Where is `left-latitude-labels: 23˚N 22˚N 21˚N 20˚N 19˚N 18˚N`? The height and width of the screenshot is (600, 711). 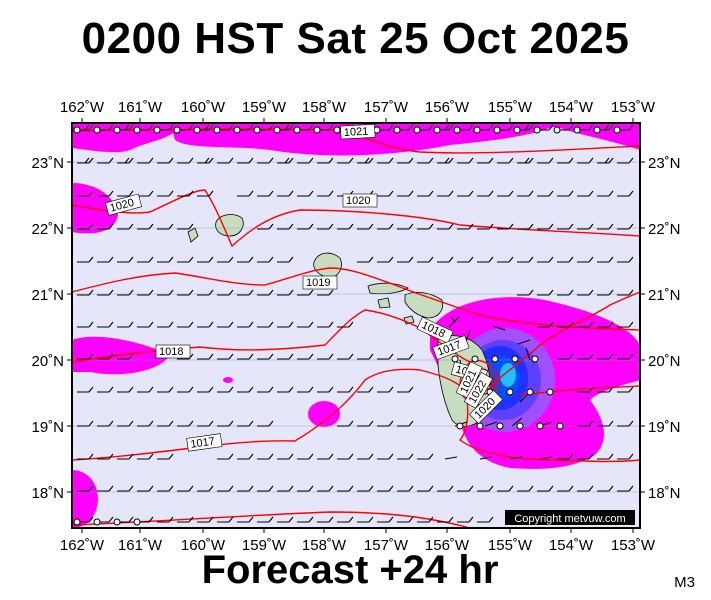
left-latitude-labels: 23˚N 22˚N 21˚N 20˚N 19˚N 18˚N is located at coordinates (47, 328).